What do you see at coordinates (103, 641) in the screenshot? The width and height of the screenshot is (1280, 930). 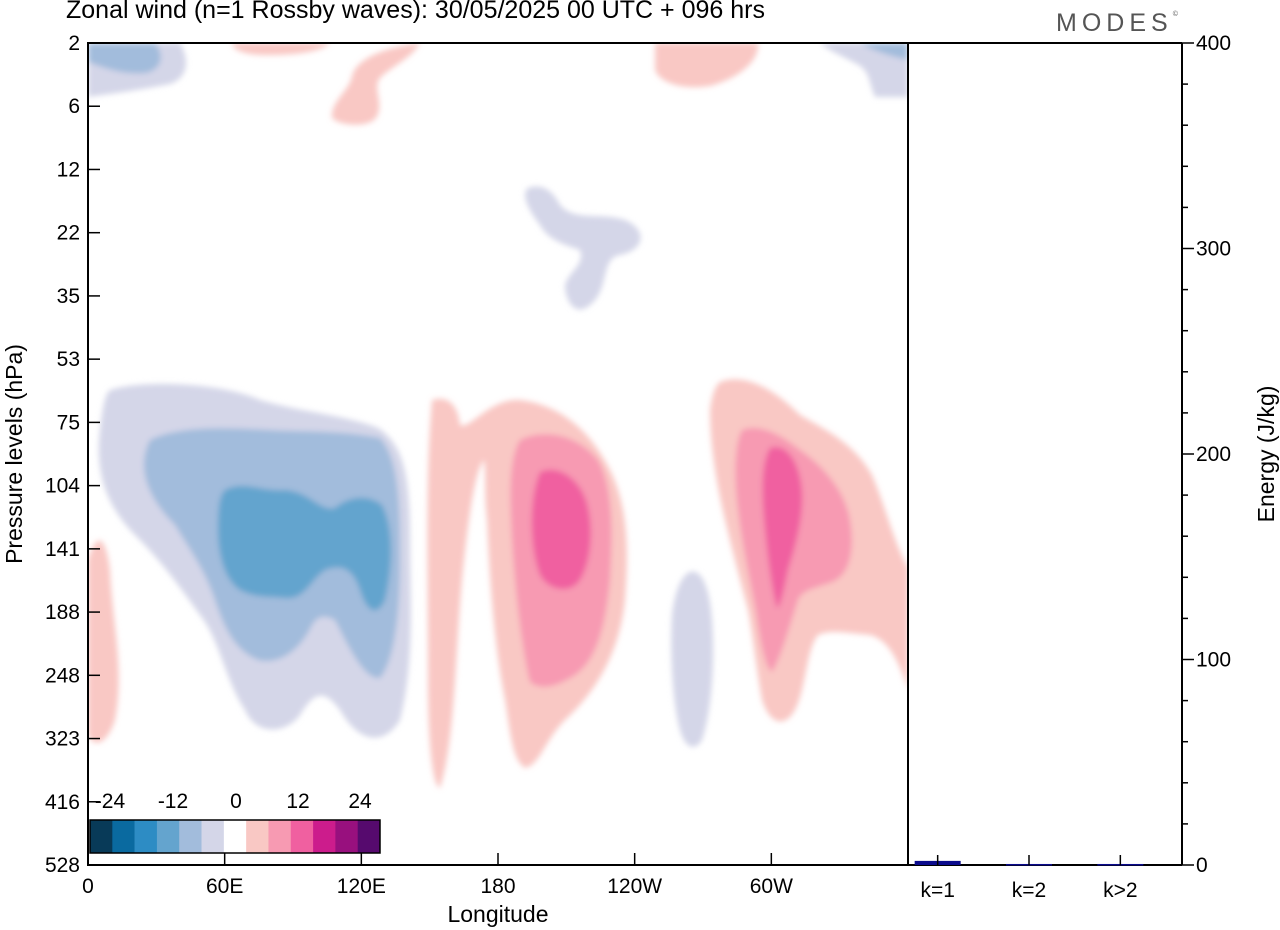 I see `contour-pos-left-edge` at bounding box center [103, 641].